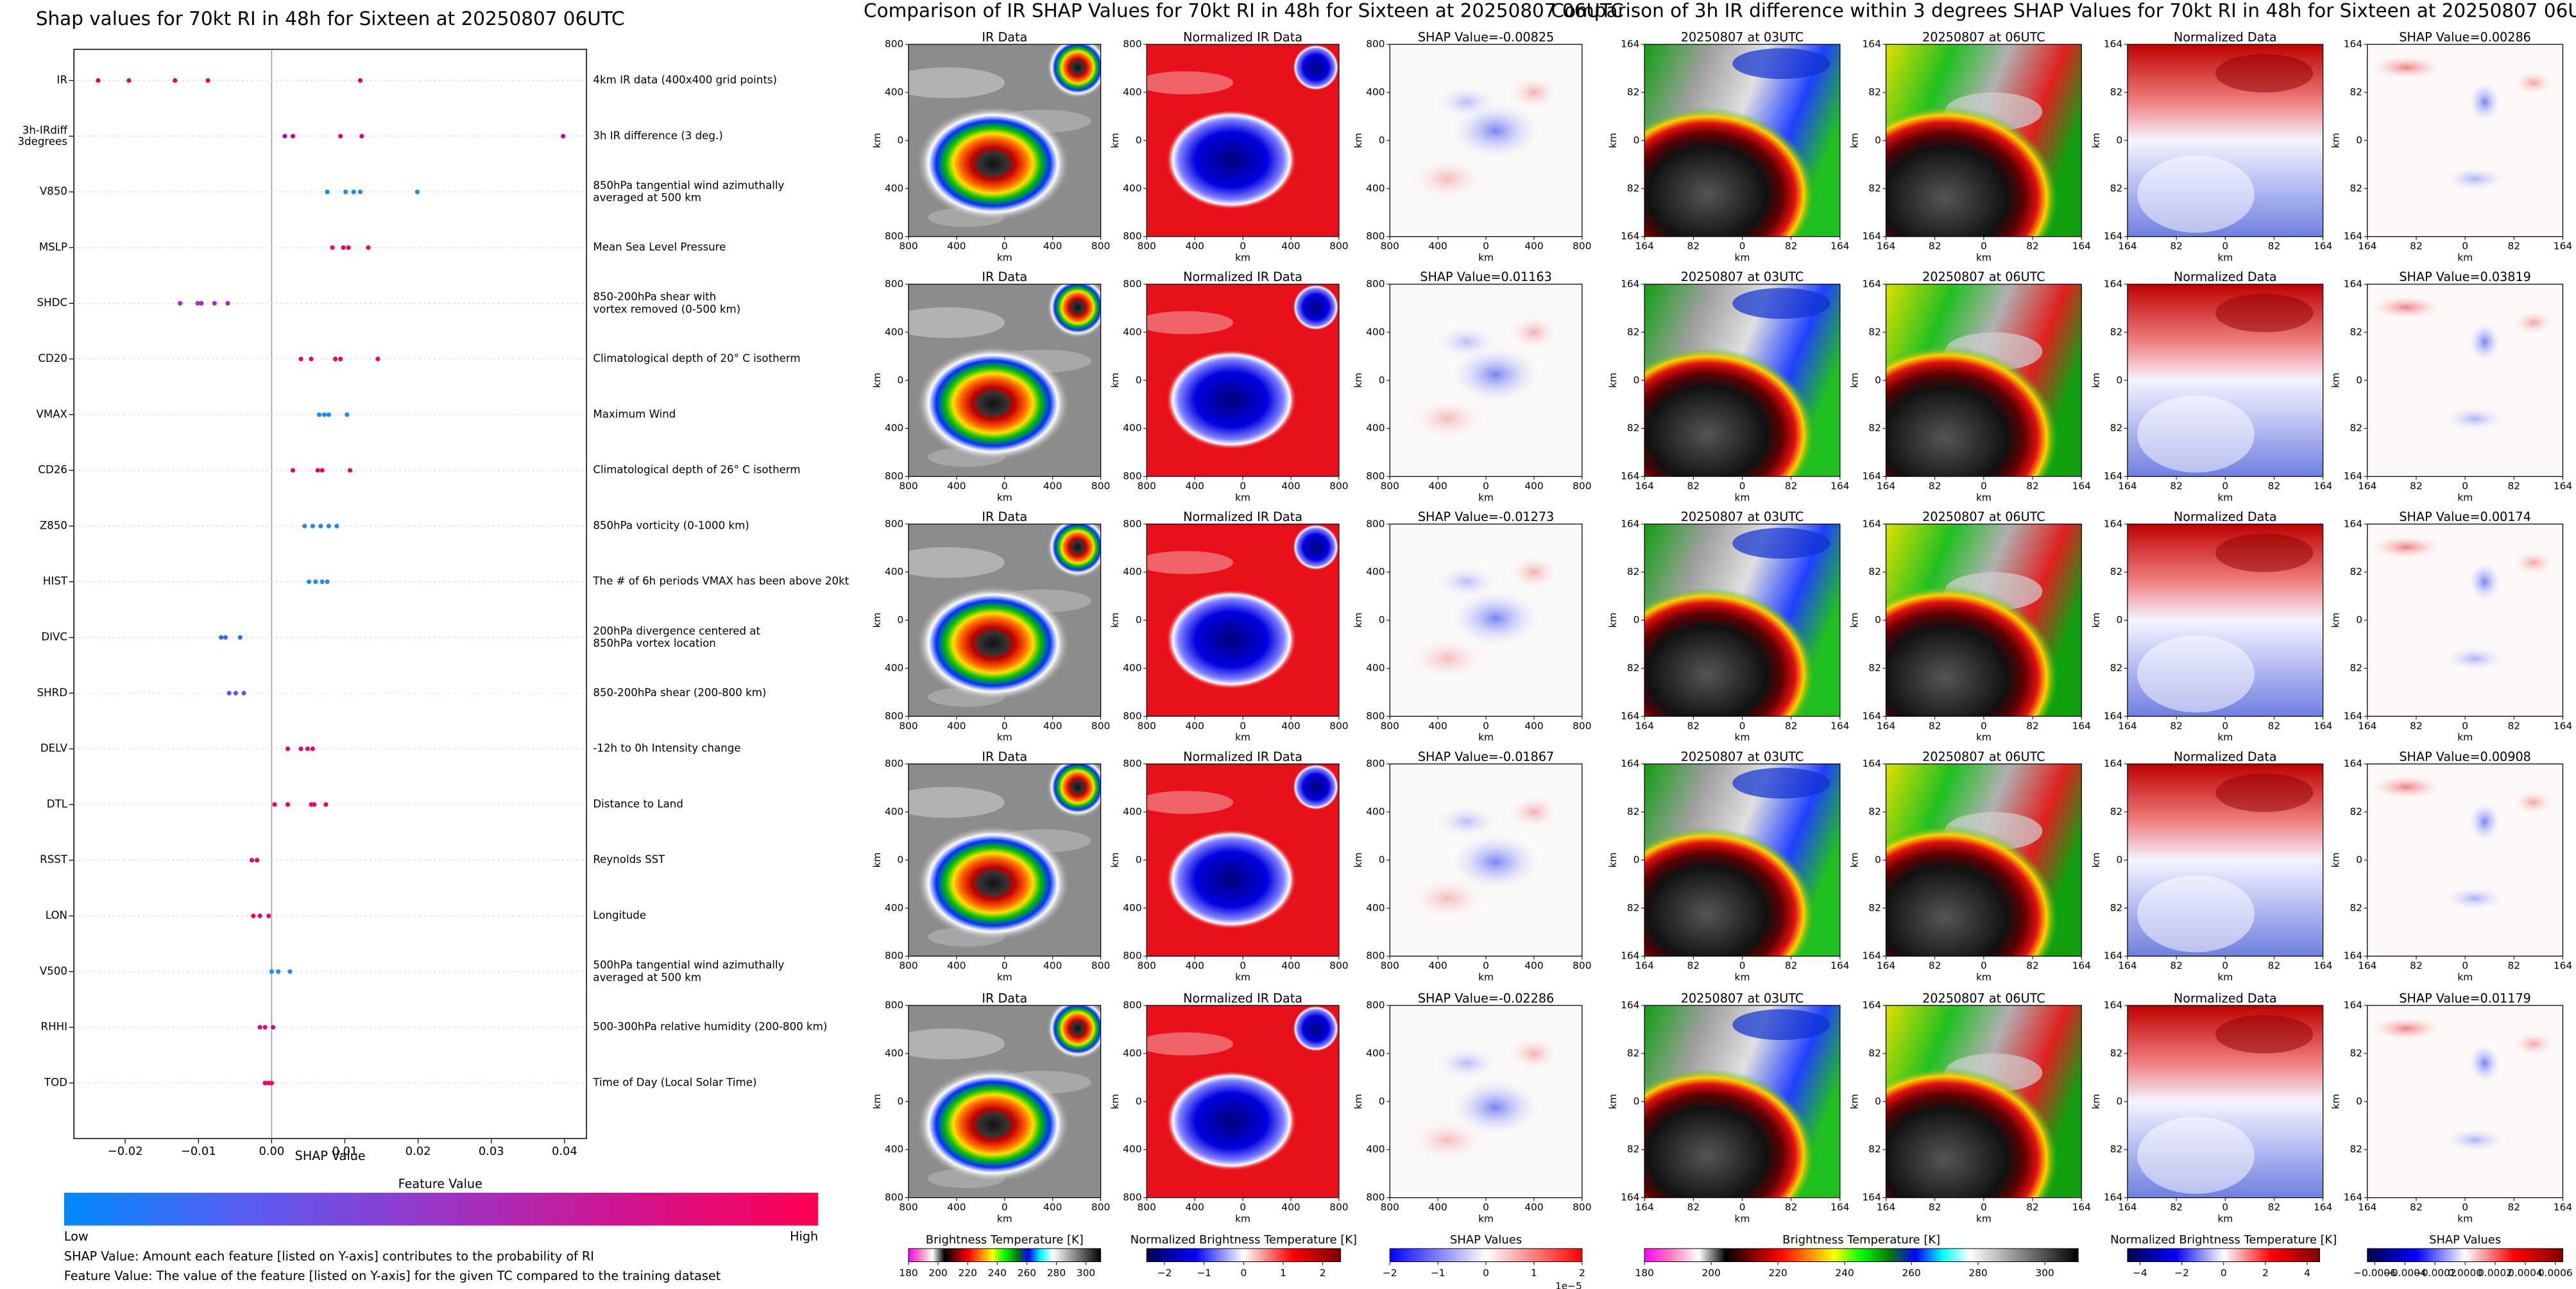 The height and width of the screenshot is (1289, 2576). What do you see at coordinates (1204, 1273) in the screenshot?
I see `colorbar-tick-label: −1` at bounding box center [1204, 1273].